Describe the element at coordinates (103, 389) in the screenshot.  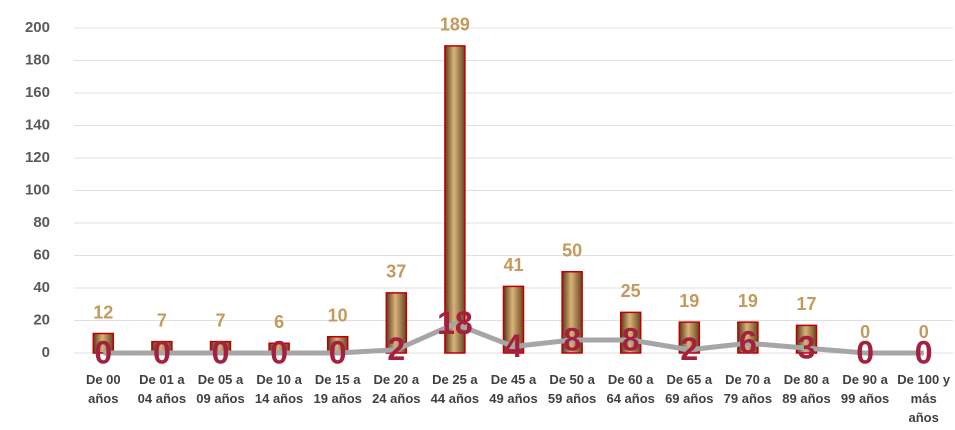
I see `x-tick-label: De 00 años` at that location.